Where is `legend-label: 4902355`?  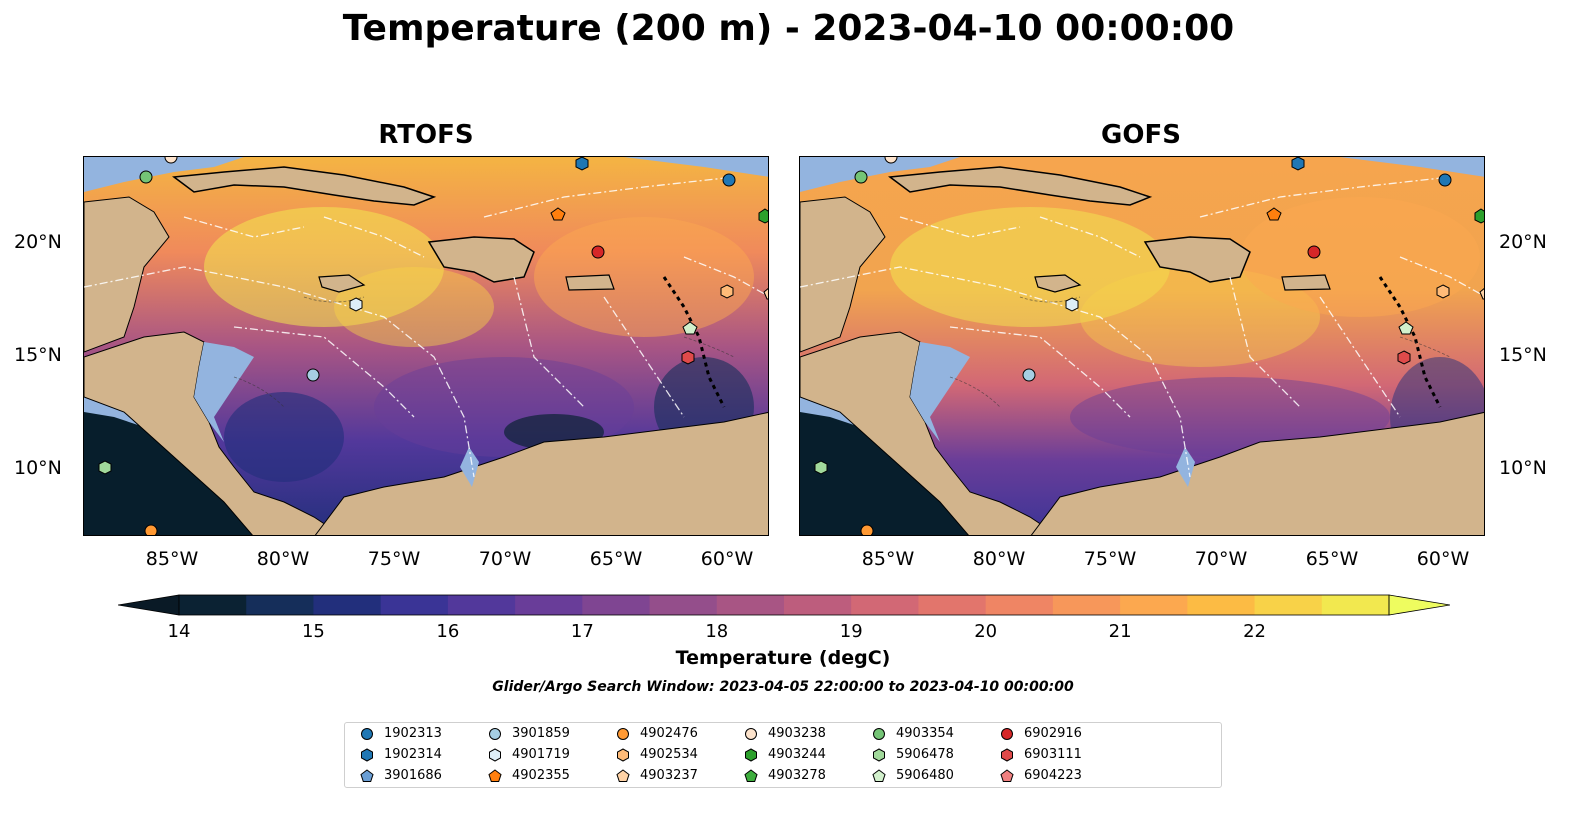 legend-label: 4902355 is located at coordinates (541, 775).